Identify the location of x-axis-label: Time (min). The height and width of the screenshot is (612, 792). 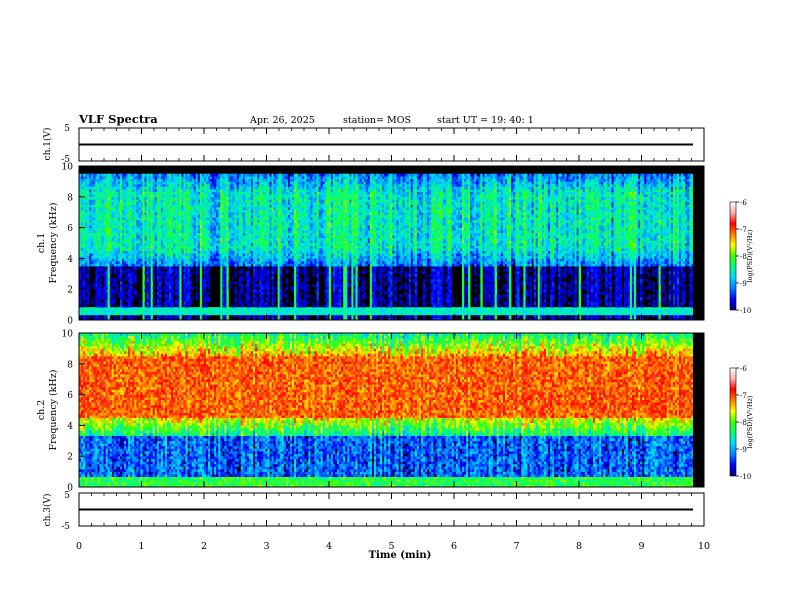
(400, 555).